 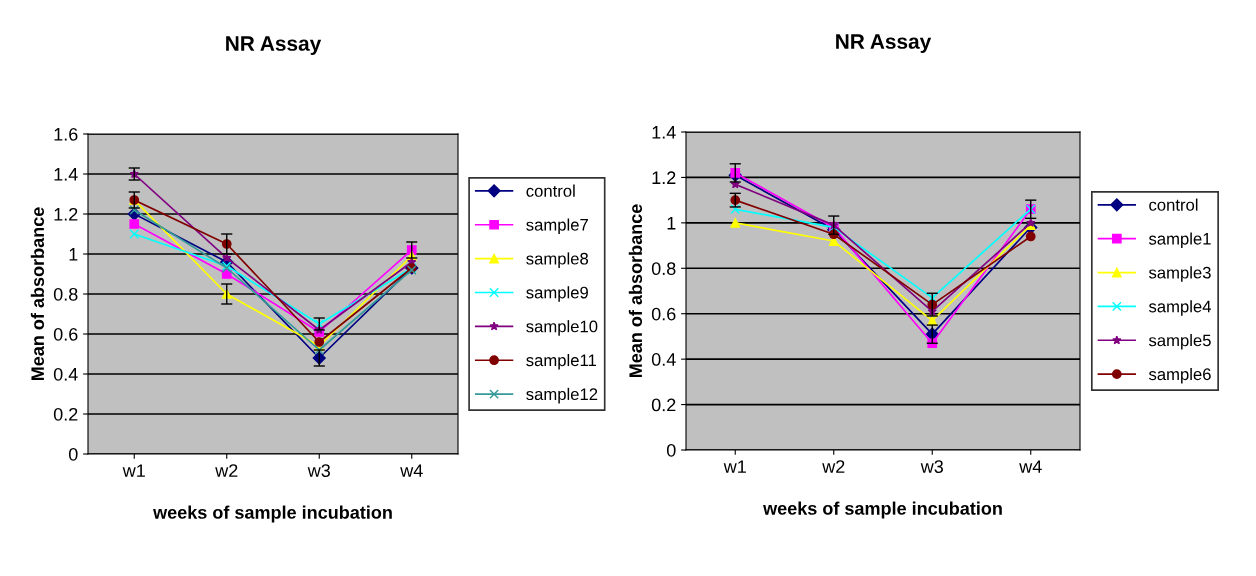 I want to click on legend-label: sample4, so click(x=1179, y=308).